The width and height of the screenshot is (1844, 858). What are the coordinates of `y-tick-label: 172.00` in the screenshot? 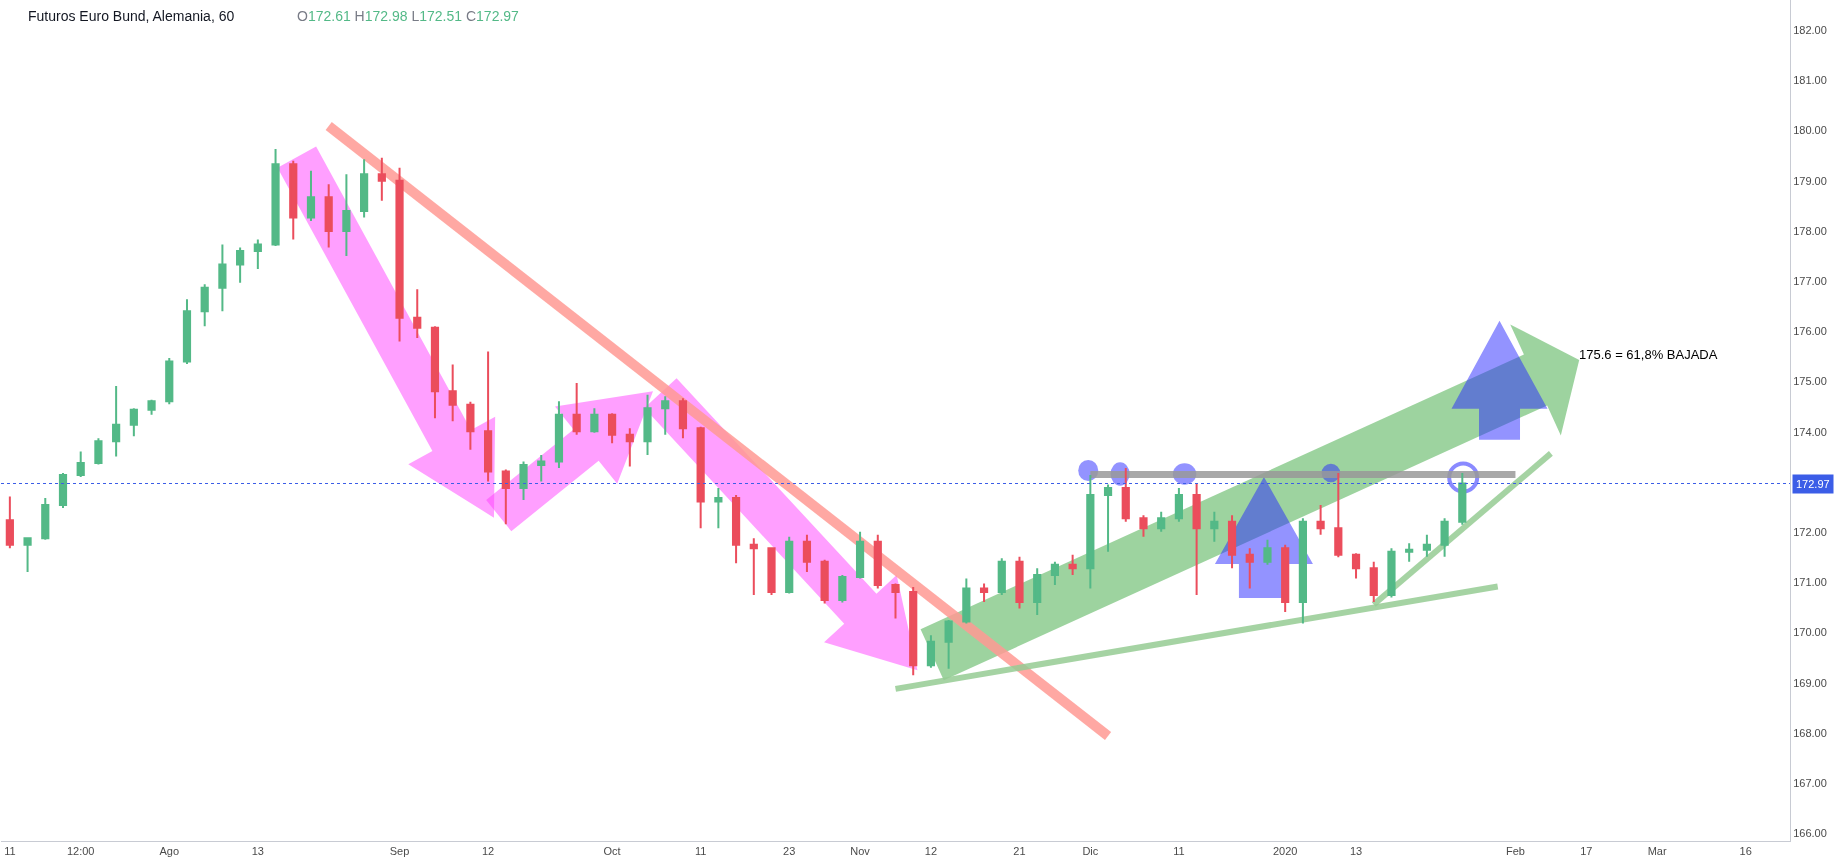 It's located at (1810, 532).